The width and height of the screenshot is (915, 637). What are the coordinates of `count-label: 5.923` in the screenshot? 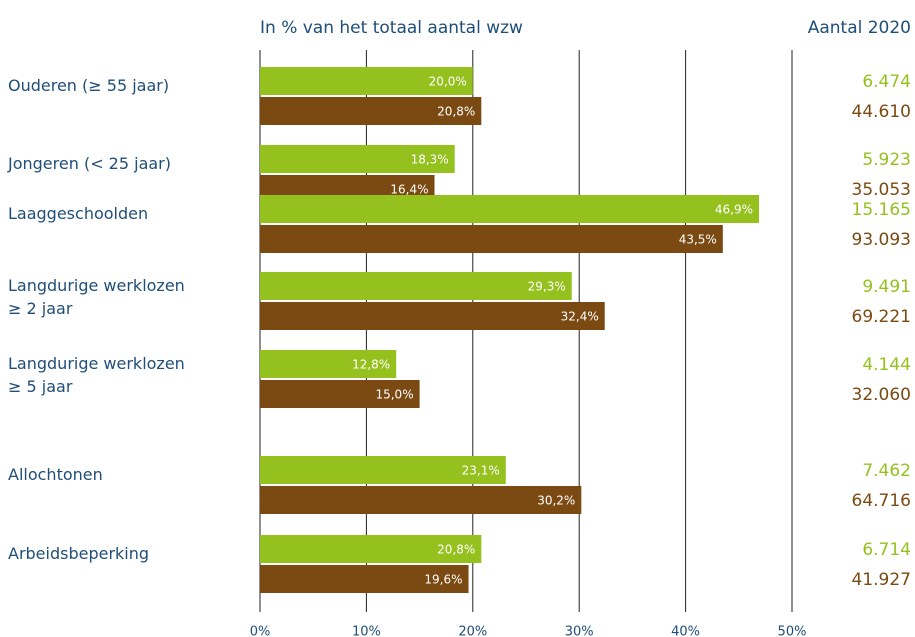 It's located at (886, 160).